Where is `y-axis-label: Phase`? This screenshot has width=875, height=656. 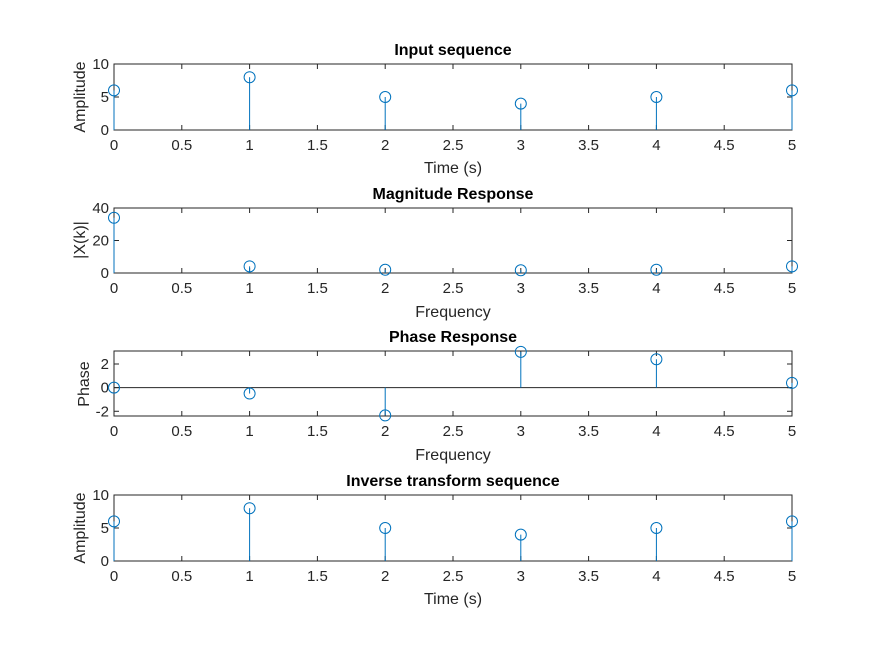 y-axis-label: Phase is located at coordinates (84, 383).